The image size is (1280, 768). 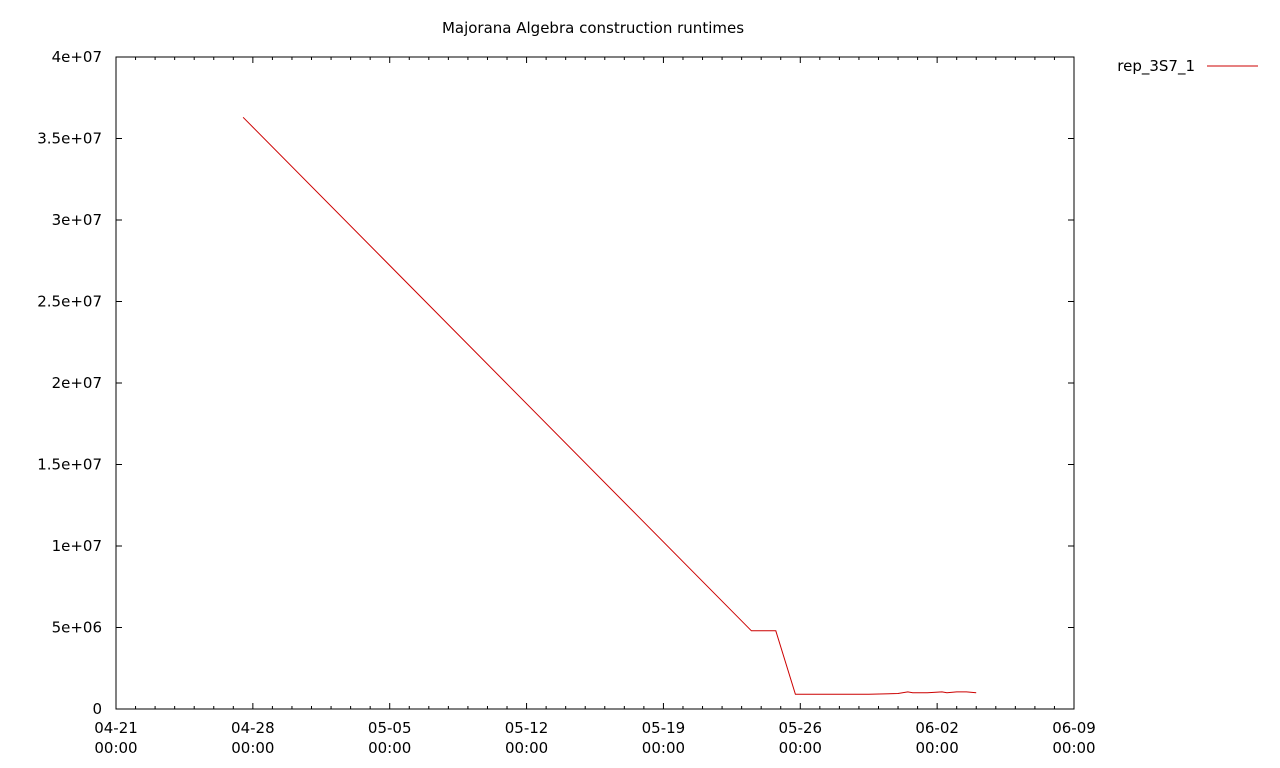 I want to click on y-tick-label: 4e+07, so click(x=77, y=57).